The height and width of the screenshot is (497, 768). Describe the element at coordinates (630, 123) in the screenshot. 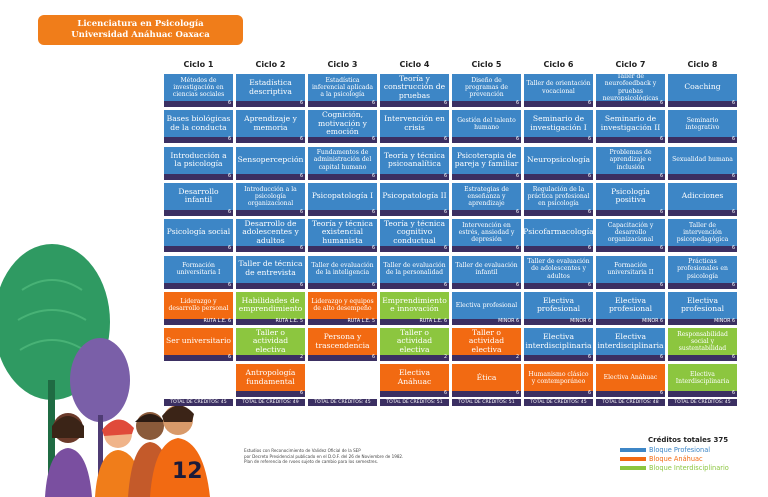

I see `course-name: Seminario de investigación II` at that location.